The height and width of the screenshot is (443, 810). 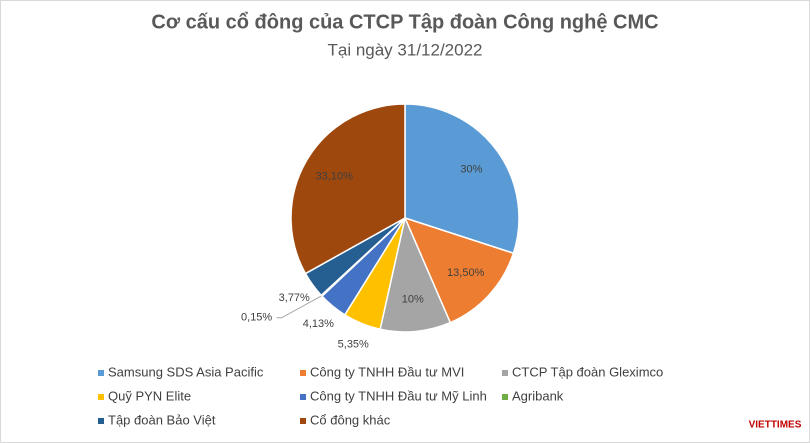 What do you see at coordinates (387, 371) in the screenshot?
I see `legend-label: Công ty TNHH Đầu tư MVI` at bounding box center [387, 371].